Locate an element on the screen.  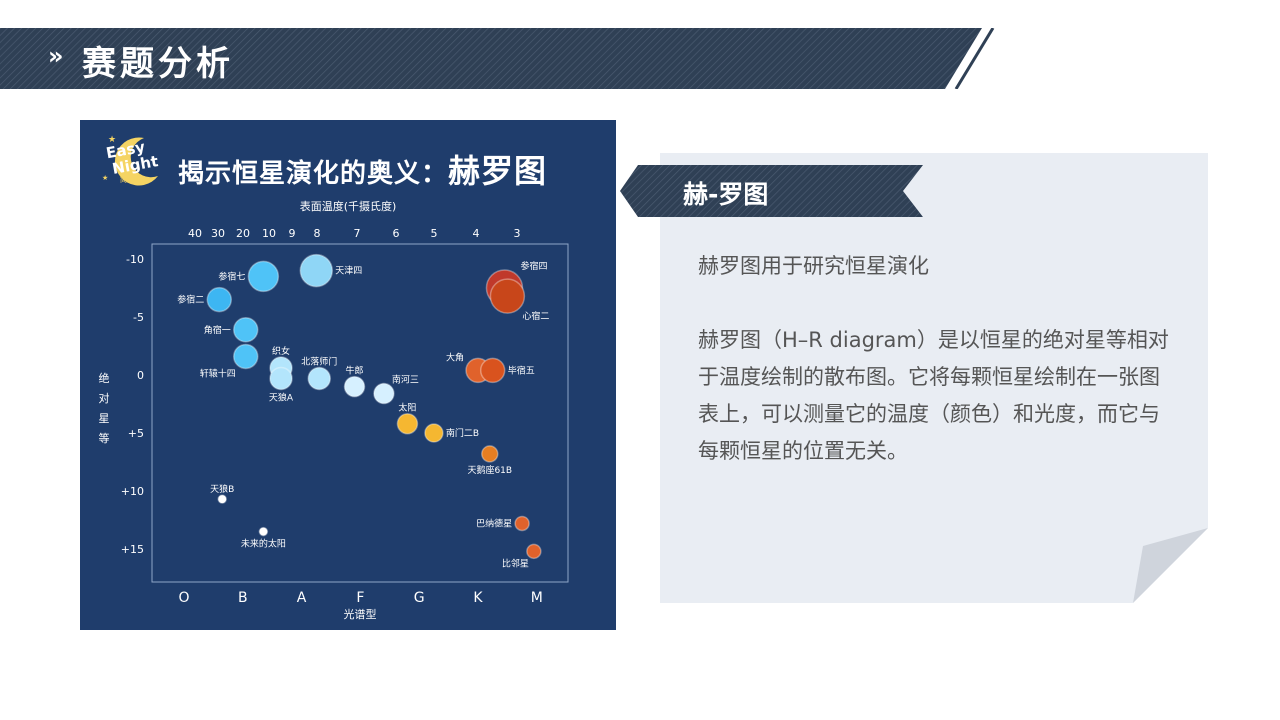
top-tick-label: 3 is located at coordinates (517, 233).